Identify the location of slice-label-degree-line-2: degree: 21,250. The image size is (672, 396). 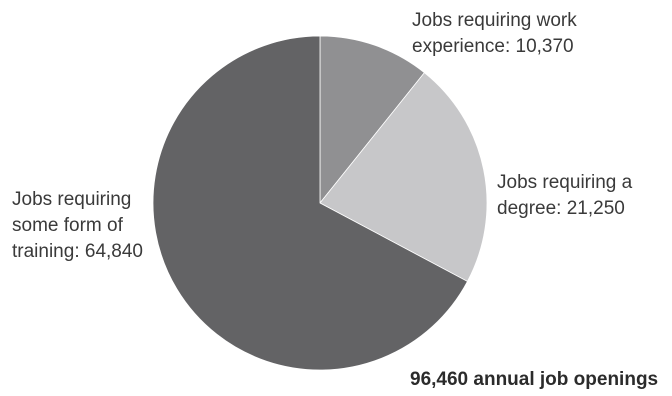
(561, 208).